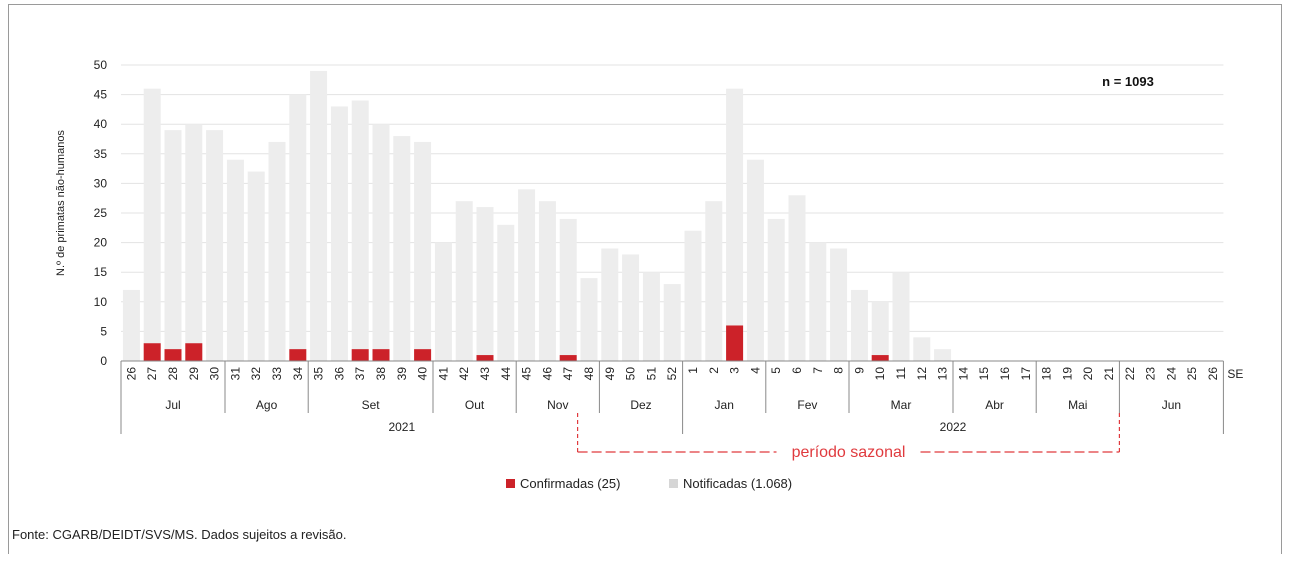 This screenshot has width=1289, height=562. I want to click on y-tick-label: 0, so click(103, 361).